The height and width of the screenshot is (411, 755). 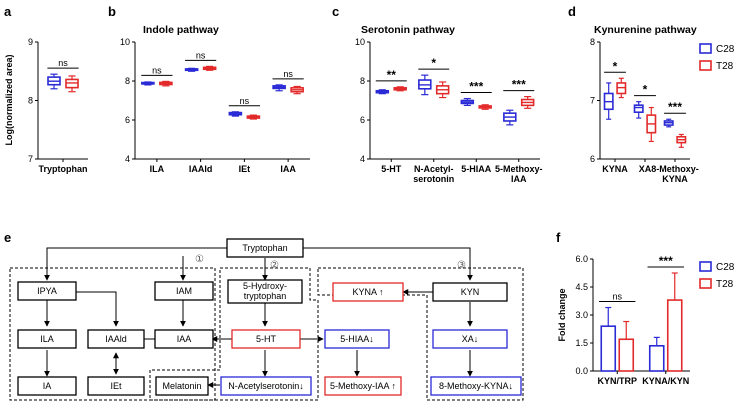 I want to click on legend-swatch-c28, so click(x=705, y=48).